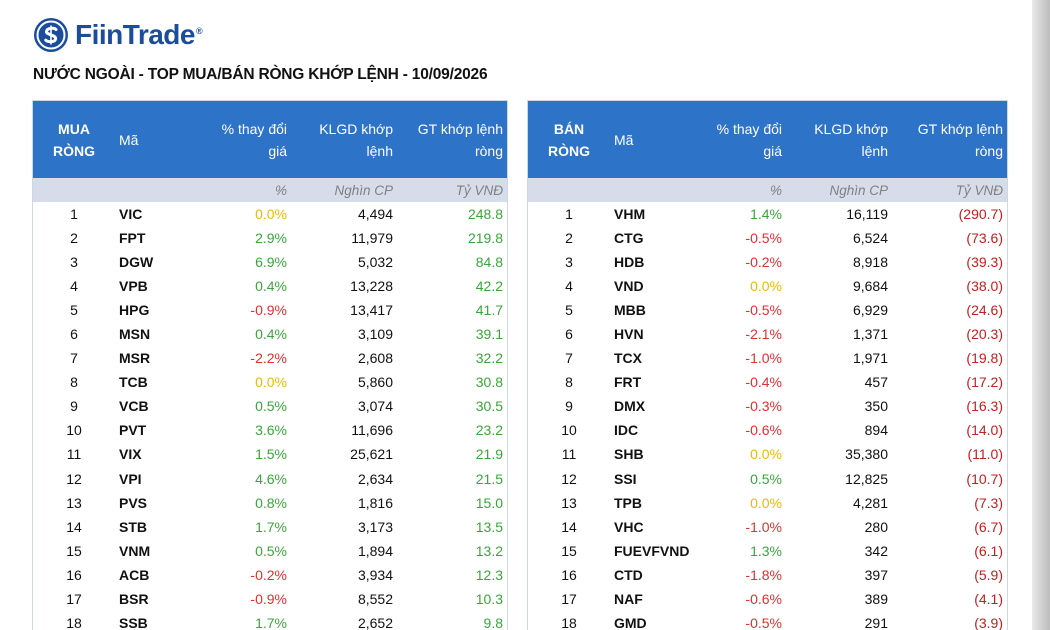 Image resolution: width=1050 pixels, height=630 pixels. Describe the element at coordinates (651, 139) in the screenshot. I see `header-code: Mã` at that location.